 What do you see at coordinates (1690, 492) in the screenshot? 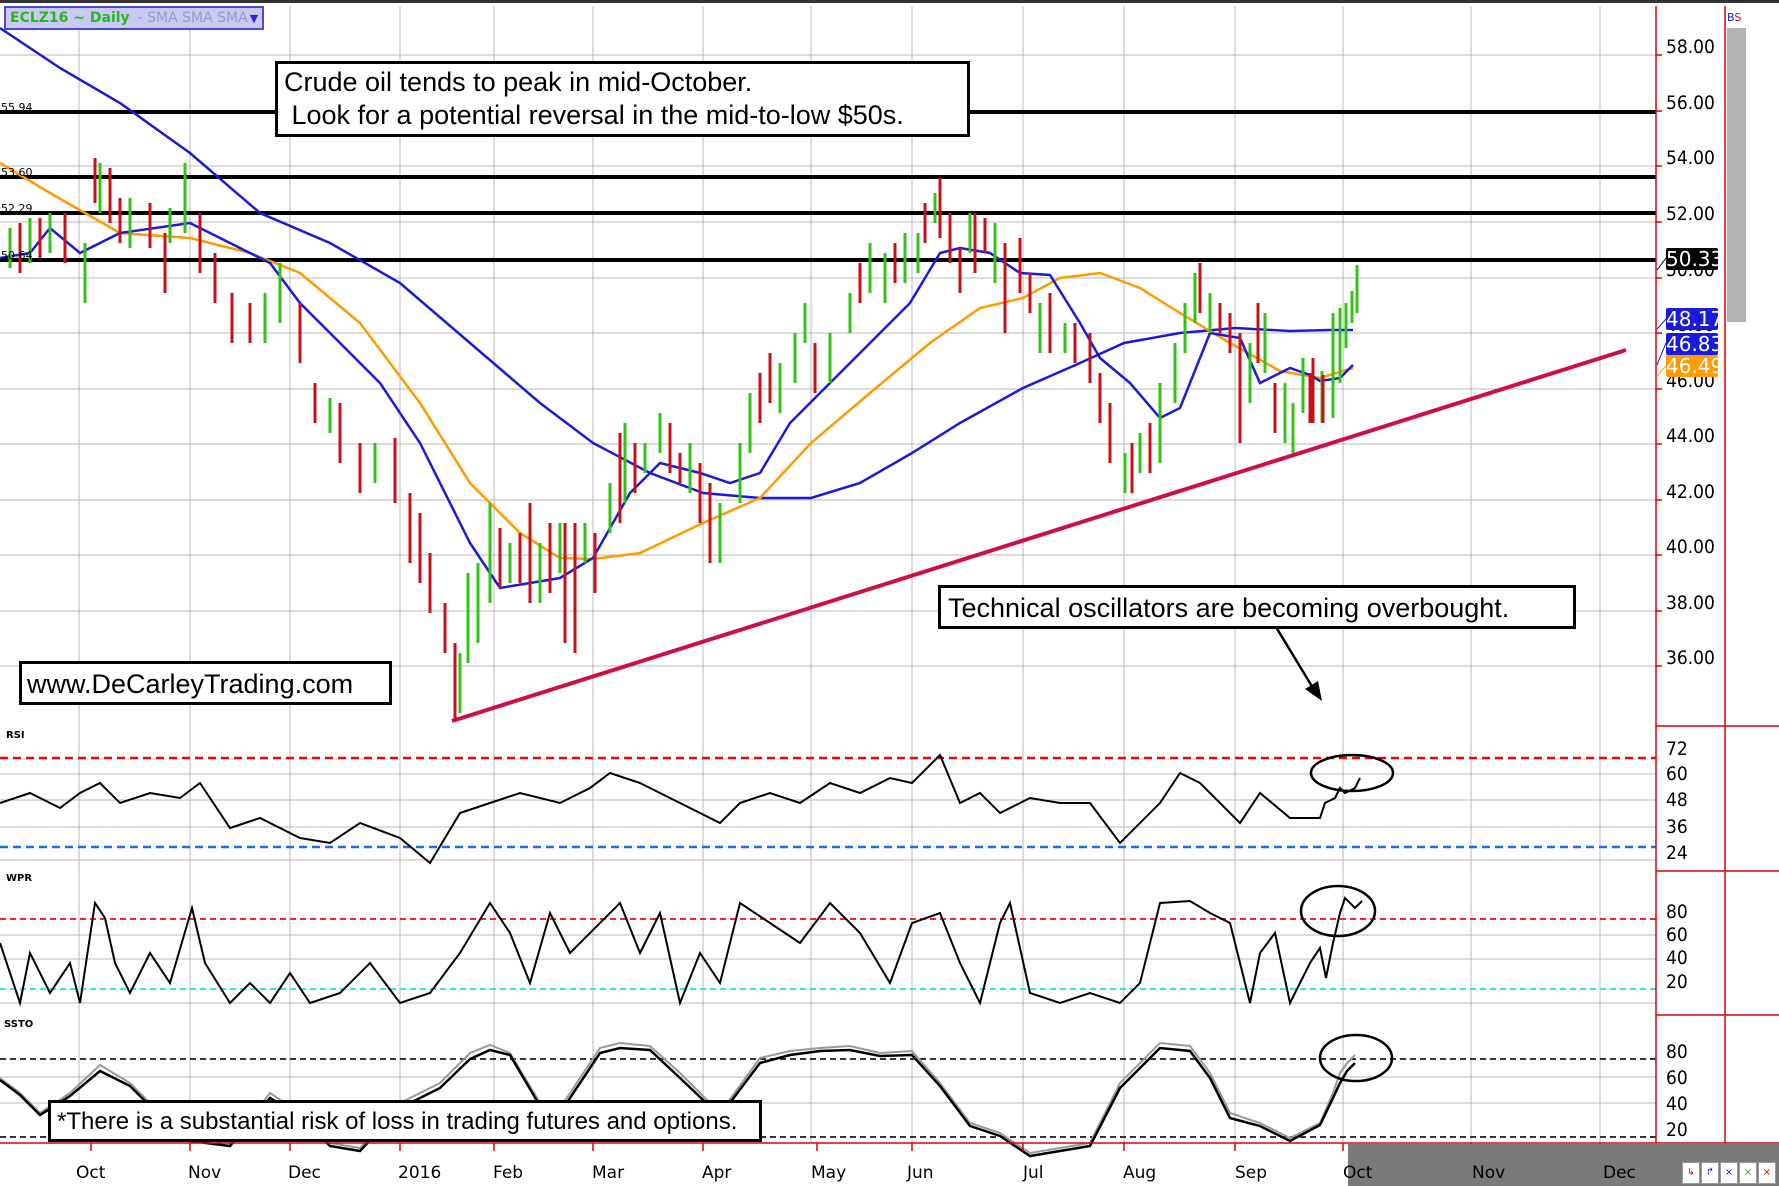
I see `price-tick: 42.00` at bounding box center [1690, 492].